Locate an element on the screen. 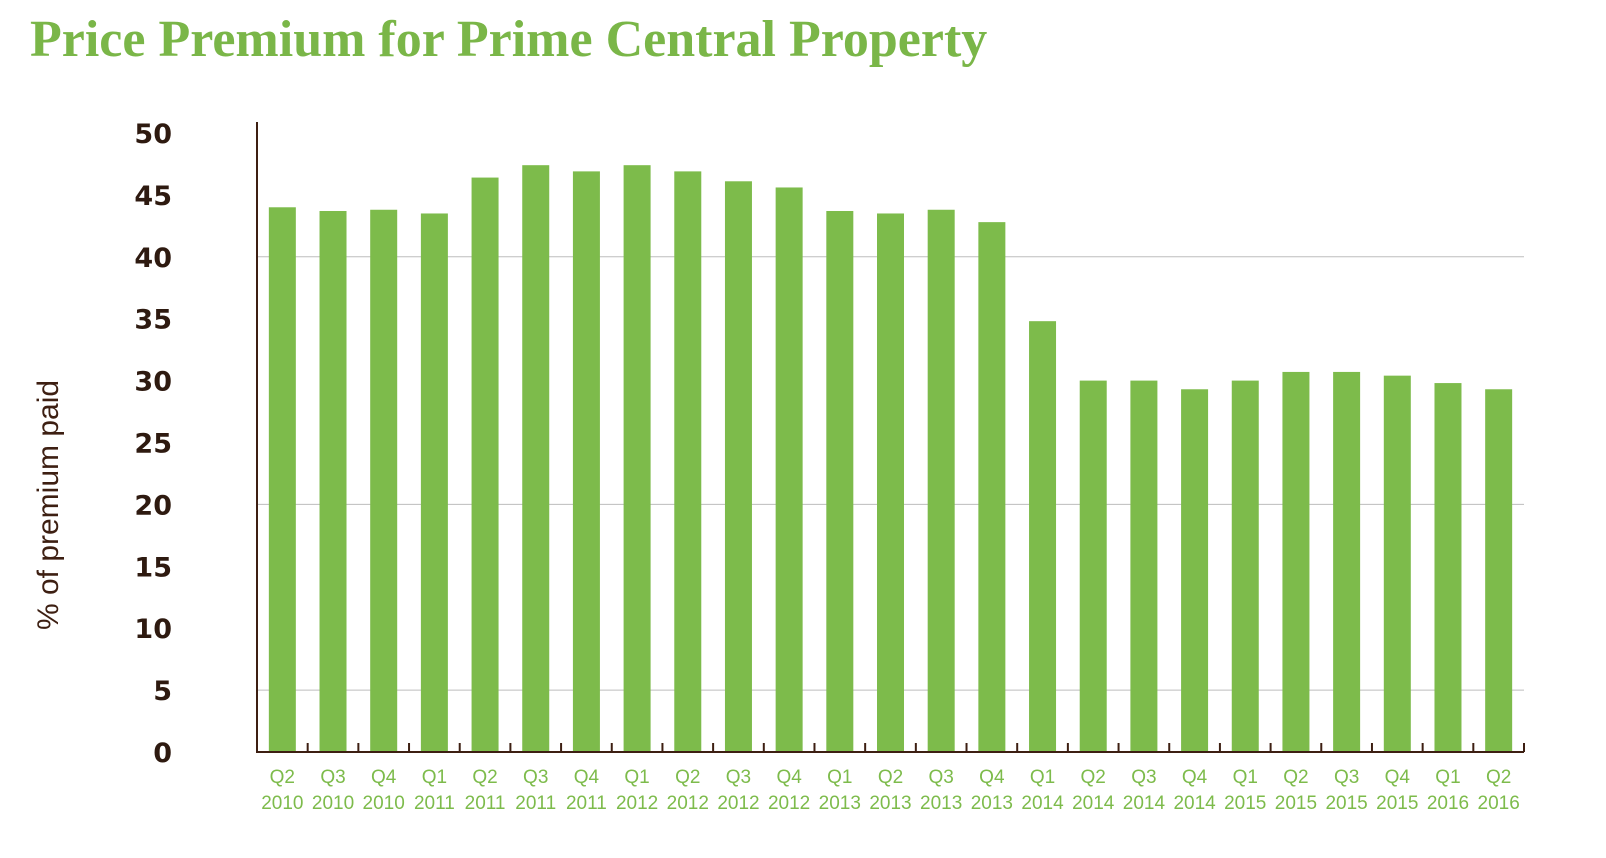  x-tick-label: Q1 2011 is located at coordinates (434, 790).